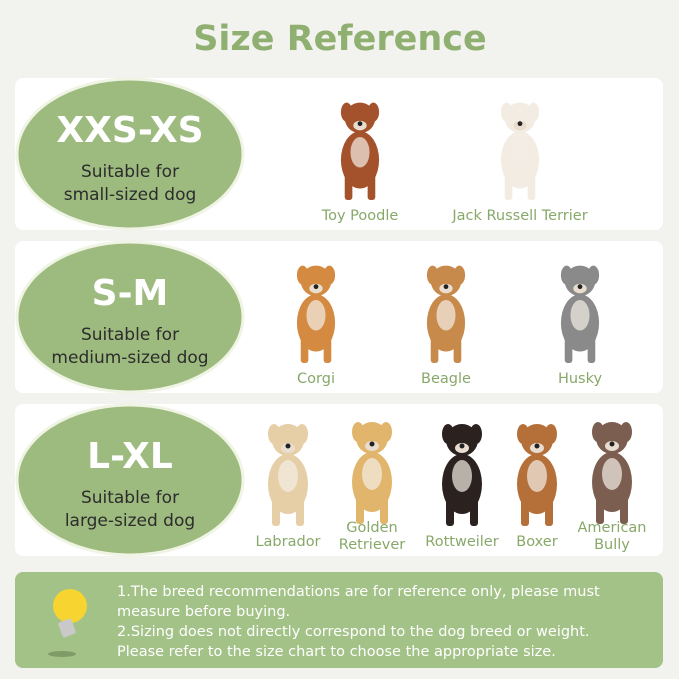  I want to click on dog-label: Bully, so click(612, 545).